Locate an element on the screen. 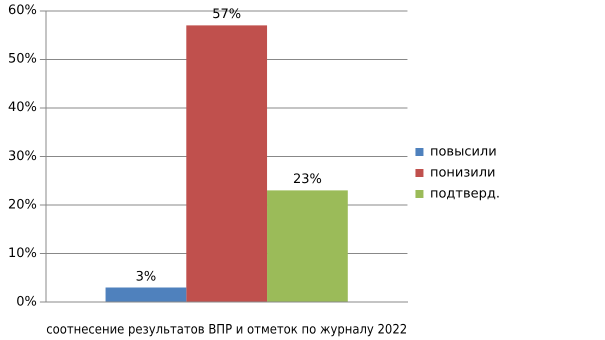 The image size is (605, 340). legend-label: подтверд. is located at coordinates (465, 194).